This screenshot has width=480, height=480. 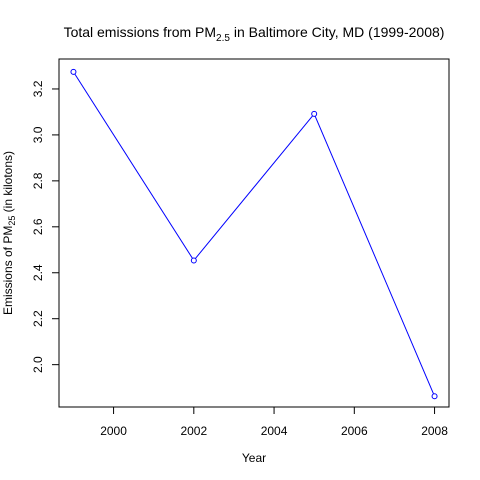 I want to click on chart-title-subscript: 2.5, so click(x=223, y=38).